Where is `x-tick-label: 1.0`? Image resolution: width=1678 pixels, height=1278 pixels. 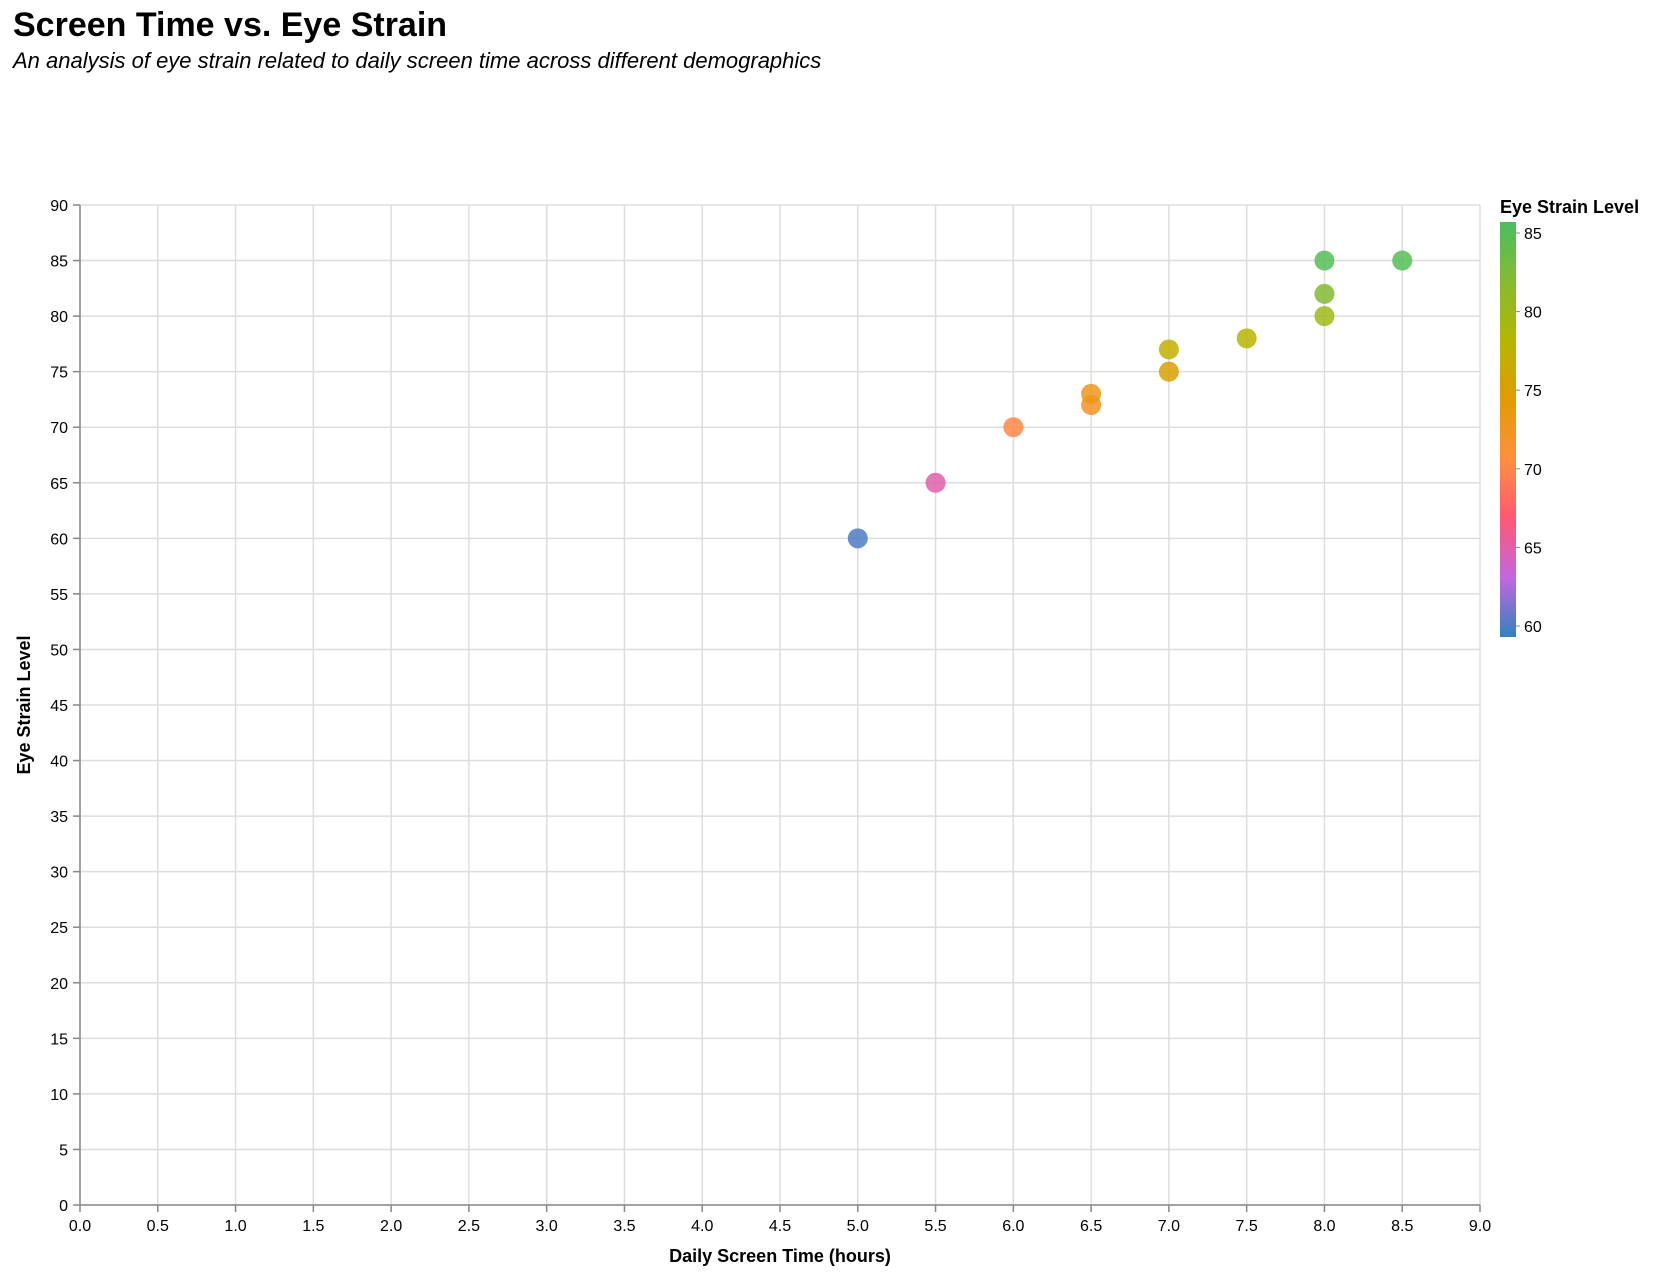 x-tick-label: 1.0 is located at coordinates (235, 1226).